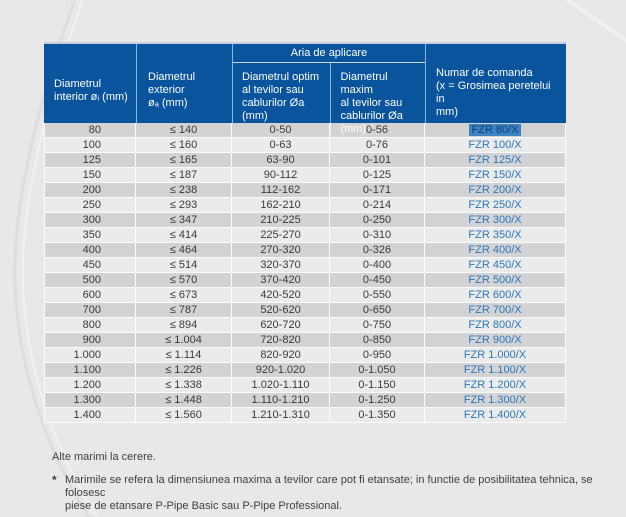 The height and width of the screenshot is (517, 626). Describe the element at coordinates (184, 205) in the screenshot. I see `cell-outer-diameter: ≤ 293` at that location.